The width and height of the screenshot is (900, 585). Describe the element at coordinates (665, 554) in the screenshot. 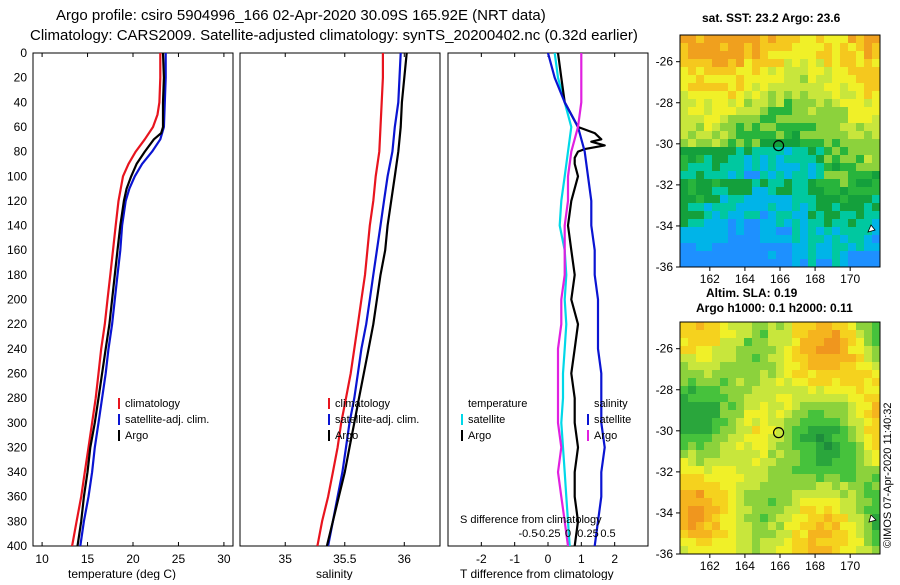

I see `map-y-tick-label: -36` at that location.